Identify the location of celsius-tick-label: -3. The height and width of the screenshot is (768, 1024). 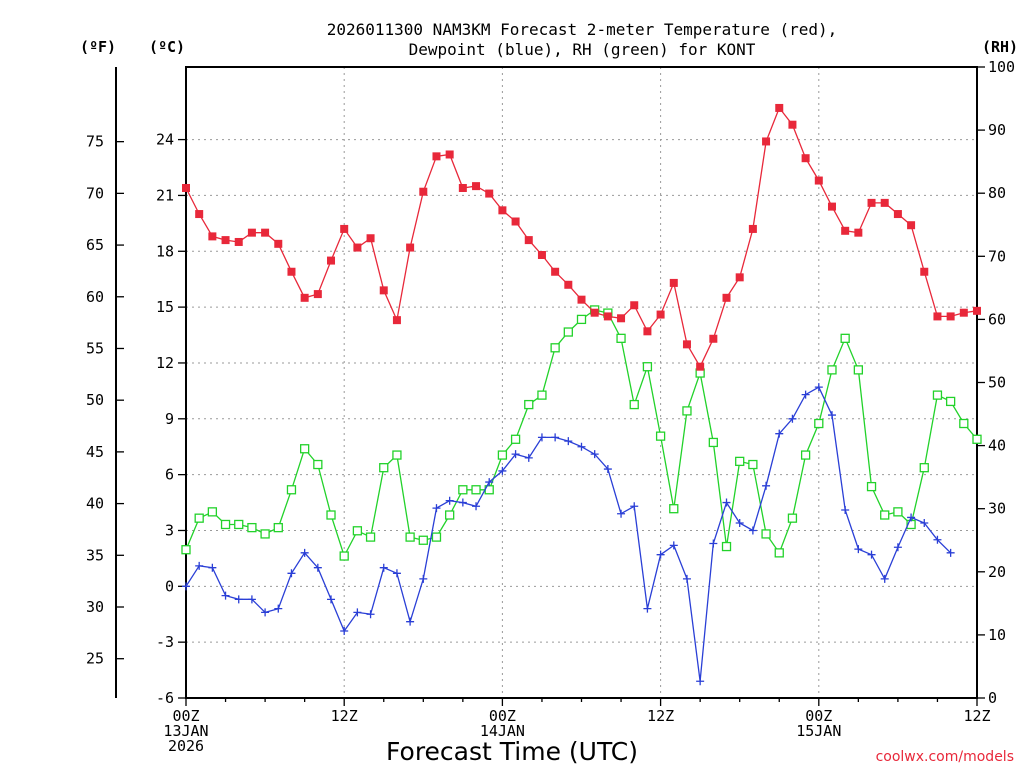
(165, 642).